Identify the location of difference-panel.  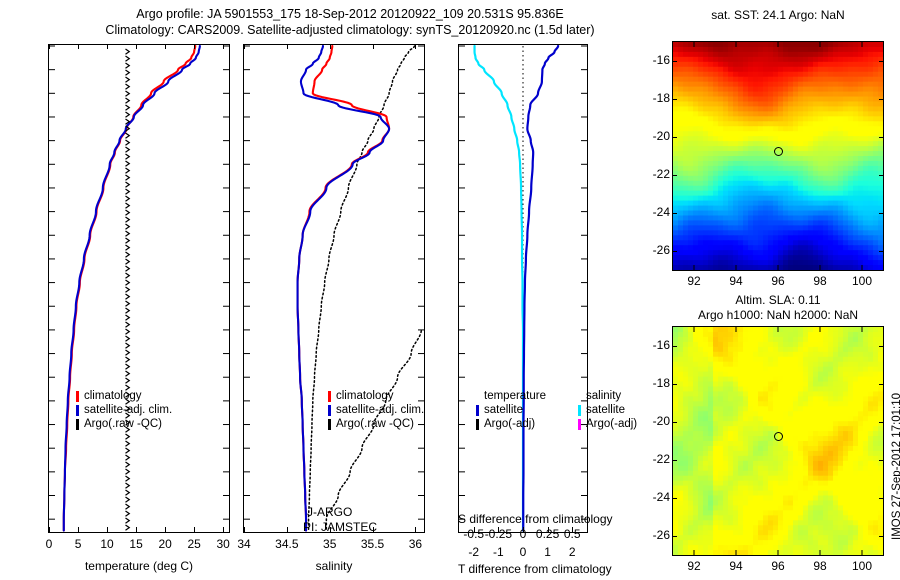
(523, 288).